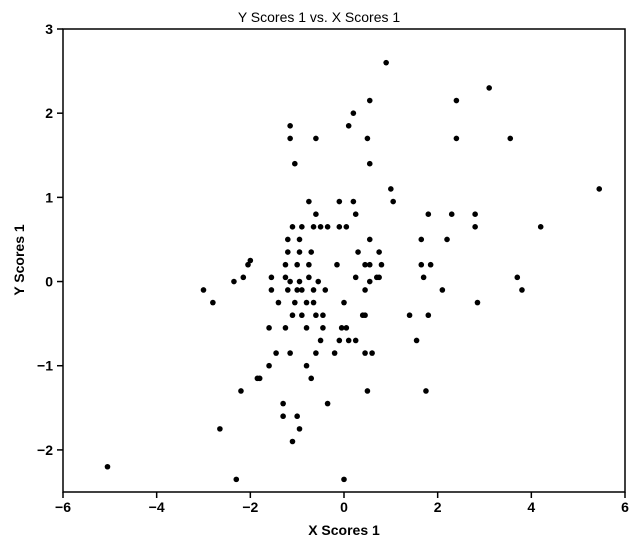 This screenshot has height=539, width=638. I want to click on x-tick-label: 4, so click(531, 507).